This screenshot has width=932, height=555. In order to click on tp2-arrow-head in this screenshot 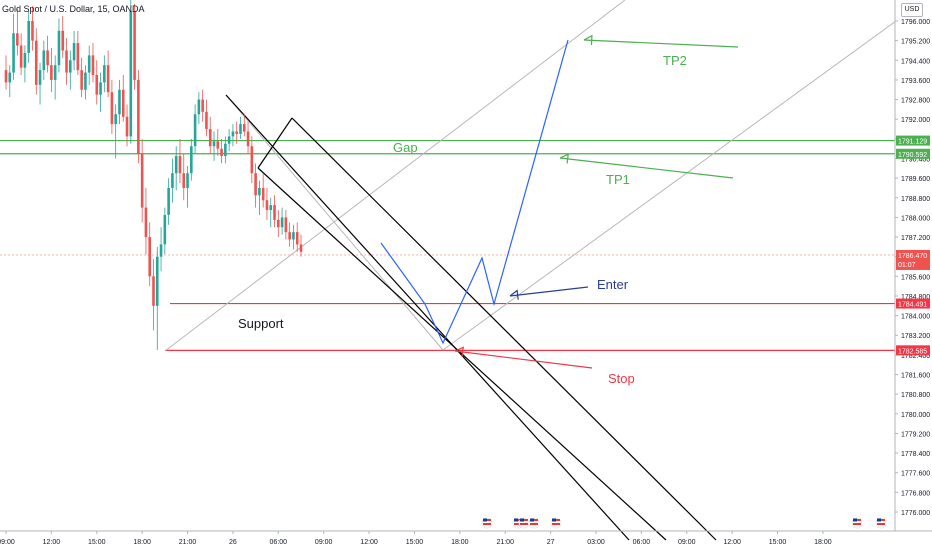, I will do `click(588, 40)`.